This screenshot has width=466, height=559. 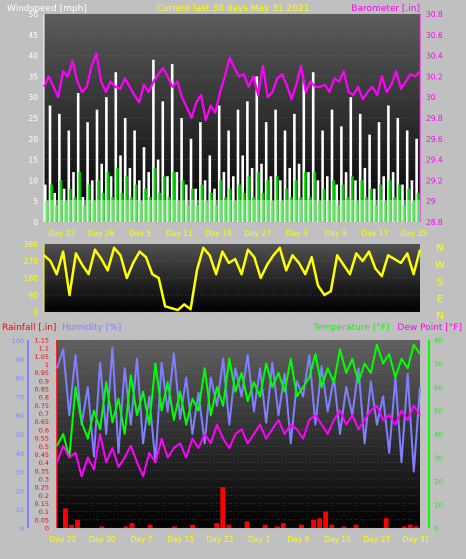 What do you see at coordinates (220, 539) in the screenshot?
I see `temp-x-tick-label: Day 23` at bounding box center [220, 539].